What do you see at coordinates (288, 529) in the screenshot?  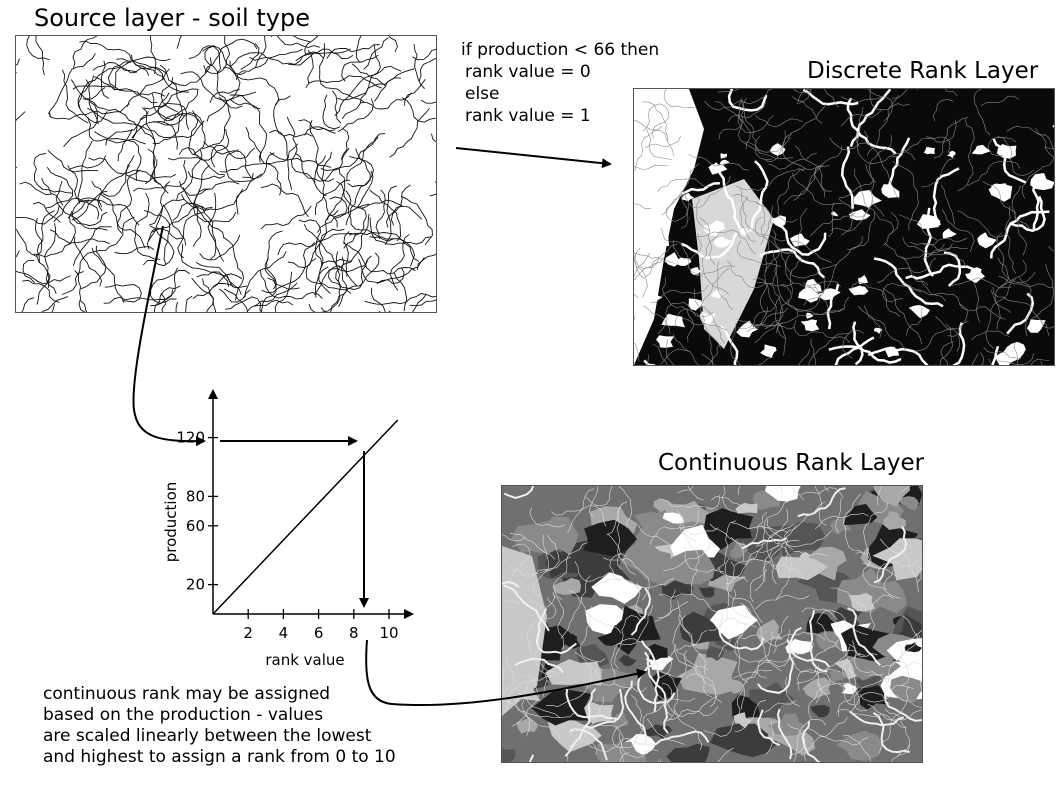 I see `production-rank-graph: 2 4 6 8 10 20 60 80 120 rank value production` at bounding box center [288, 529].